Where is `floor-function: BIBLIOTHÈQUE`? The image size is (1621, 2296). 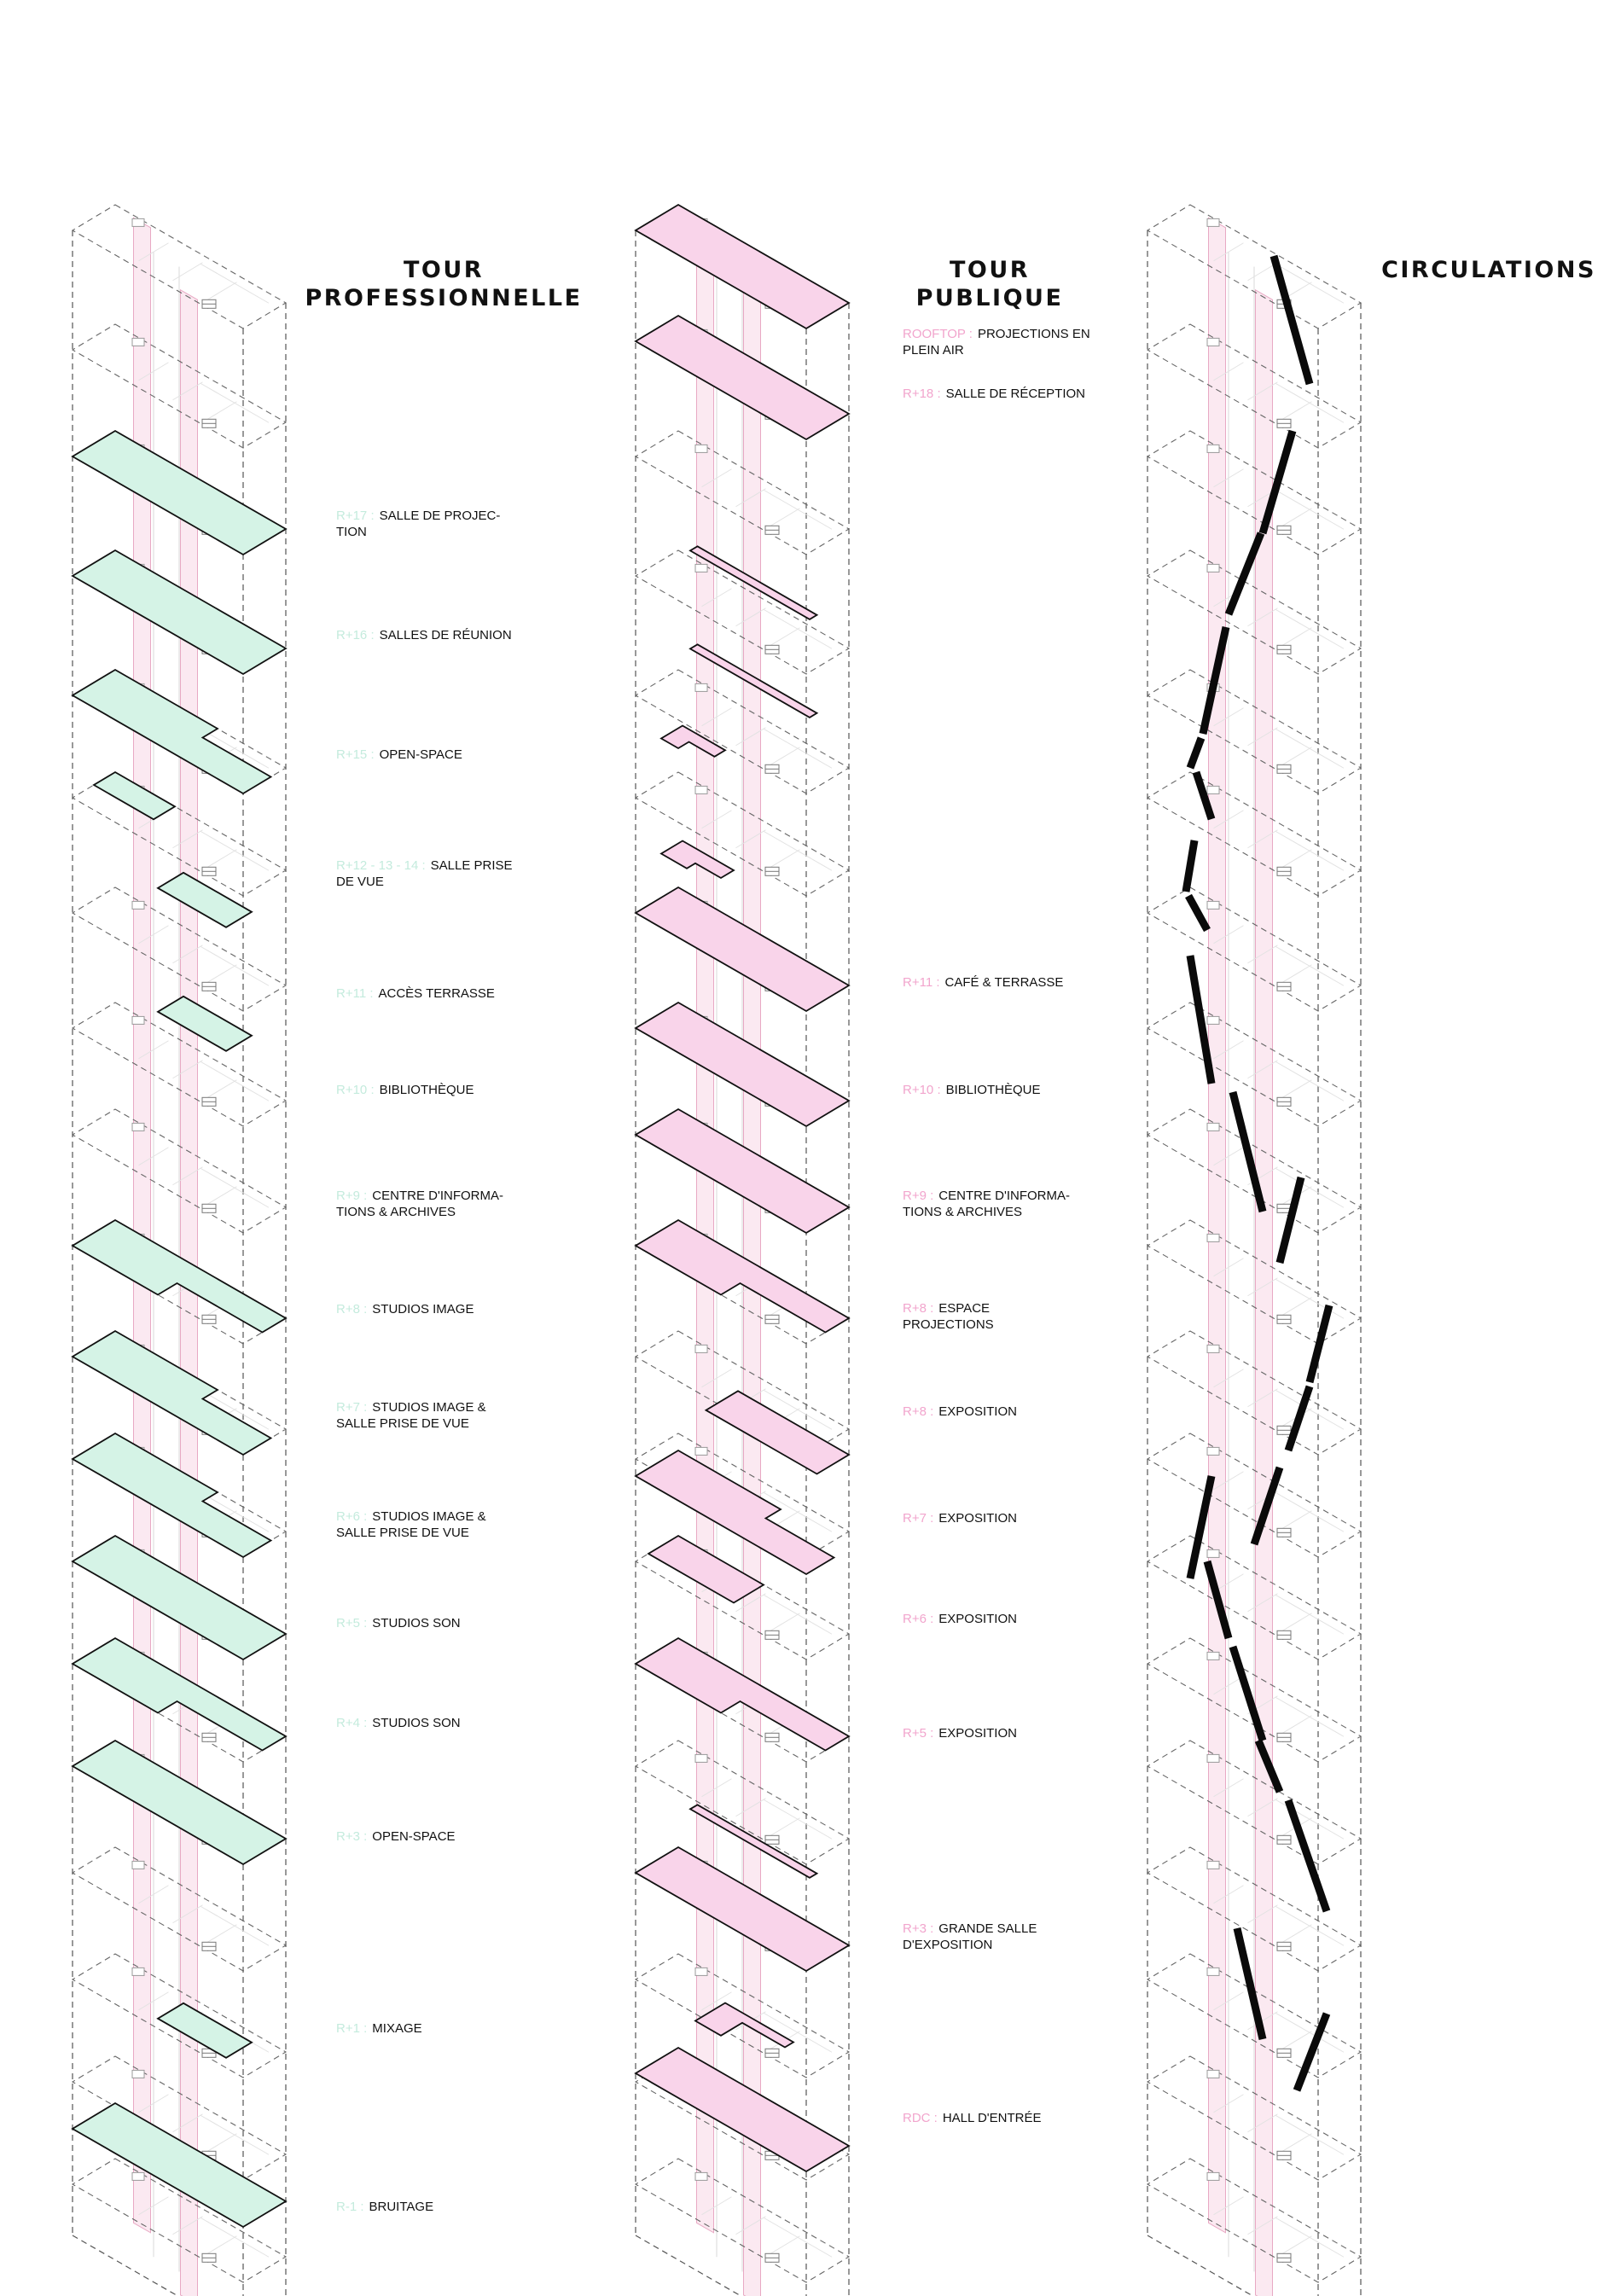
floor-function: BIBLIOTHÈQUE is located at coordinates (993, 1090).